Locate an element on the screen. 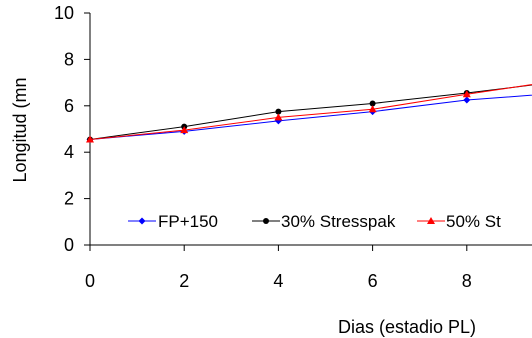 The image size is (532, 338). y-tick-label: 2 is located at coordinates (69, 199).